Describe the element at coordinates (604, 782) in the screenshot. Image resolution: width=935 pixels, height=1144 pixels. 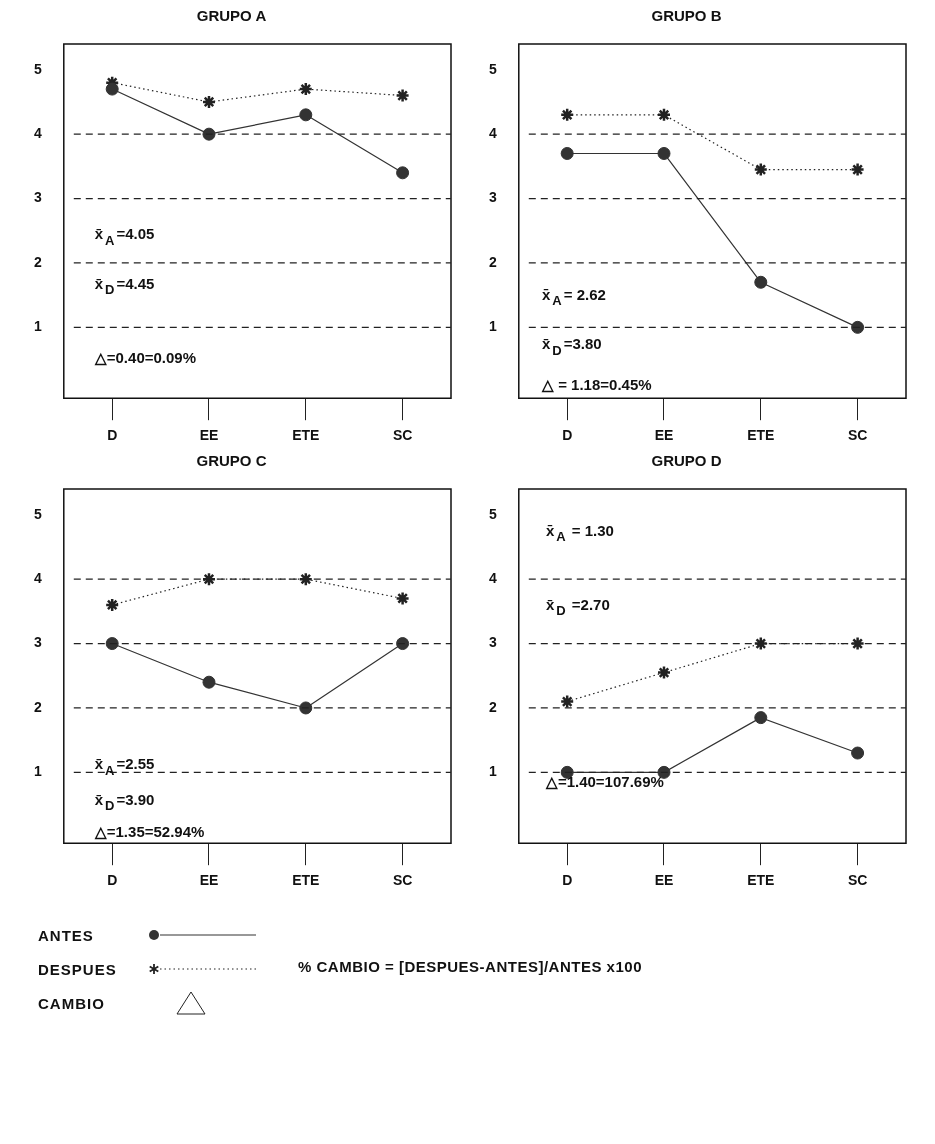
I see `annotation: △=1.40=107.69%` at that location.